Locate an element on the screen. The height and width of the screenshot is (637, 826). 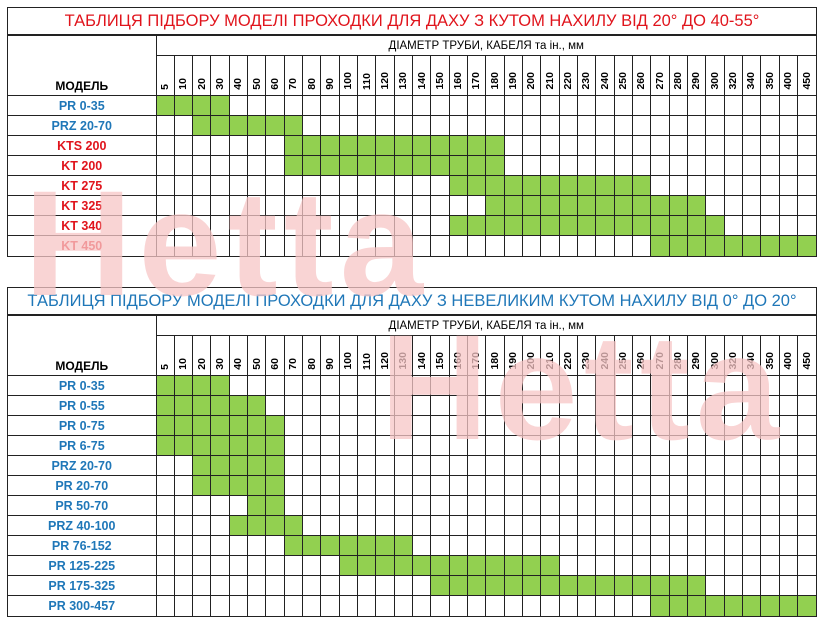
diameter-tick: 250 is located at coordinates (623, 355).